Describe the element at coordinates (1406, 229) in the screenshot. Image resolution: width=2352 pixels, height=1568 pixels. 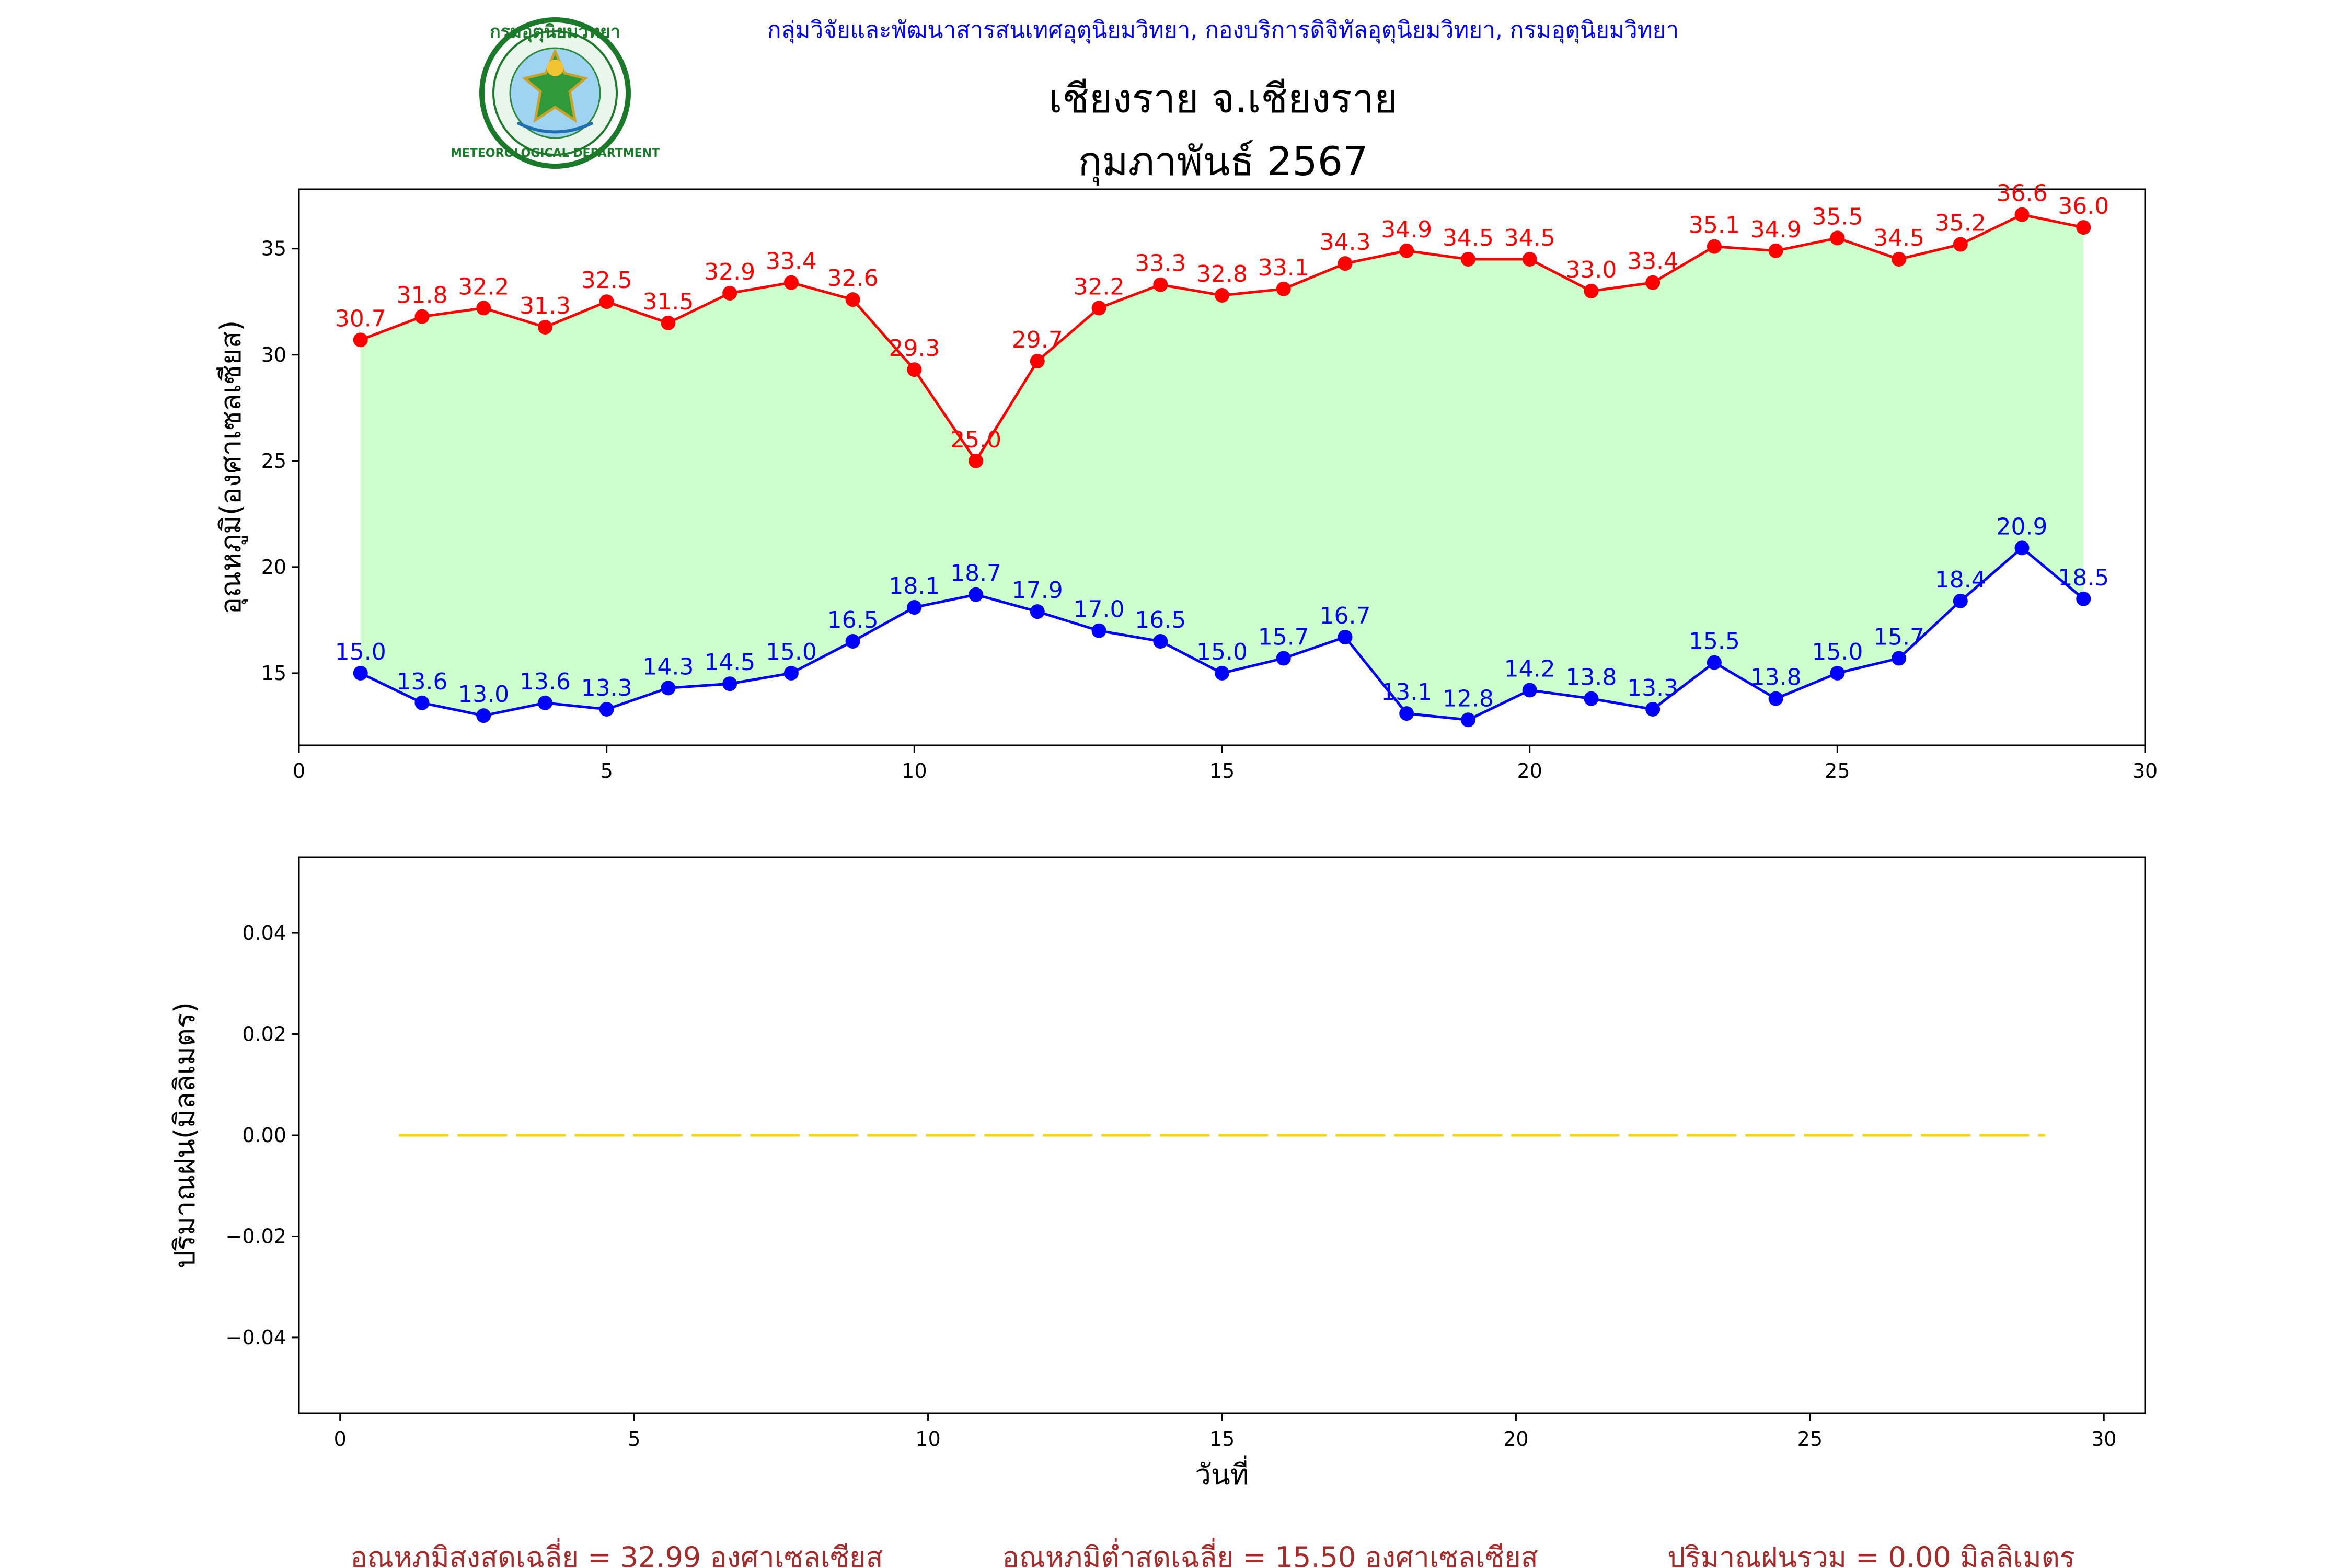
I see `max-temp-label: 34.9` at that location.